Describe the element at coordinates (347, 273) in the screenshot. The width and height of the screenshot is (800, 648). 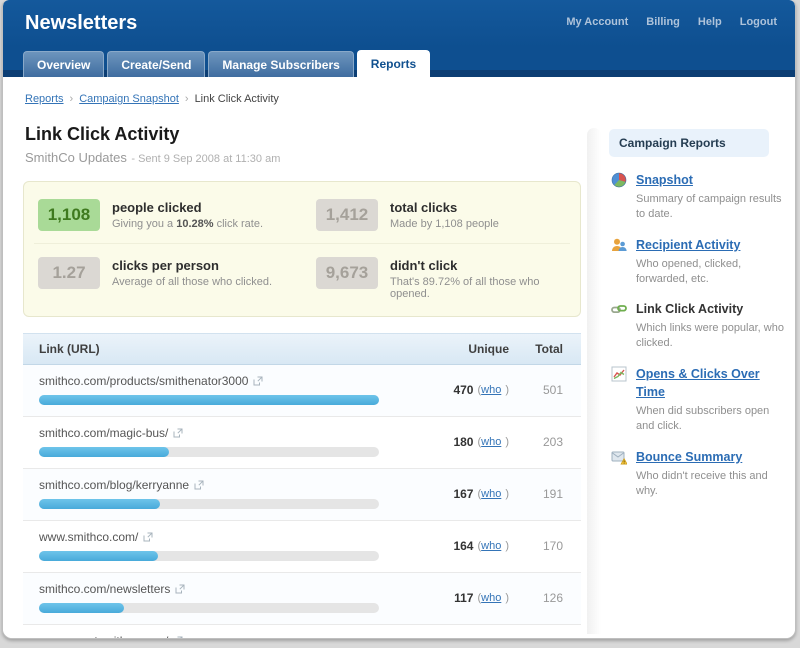
I see `stat-value-didn-t-click: 9,673` at that location.